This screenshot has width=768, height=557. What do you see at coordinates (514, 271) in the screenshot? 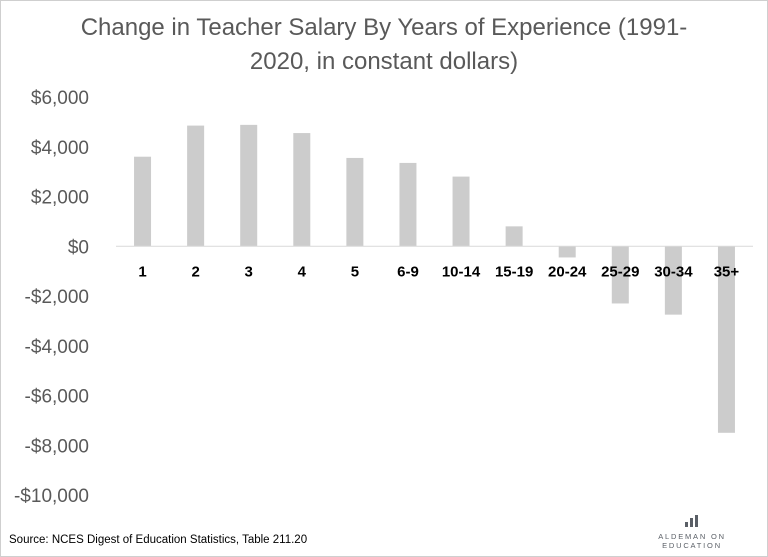
I see `x-tick-label: 15-19` at bounding box center [514, 271].